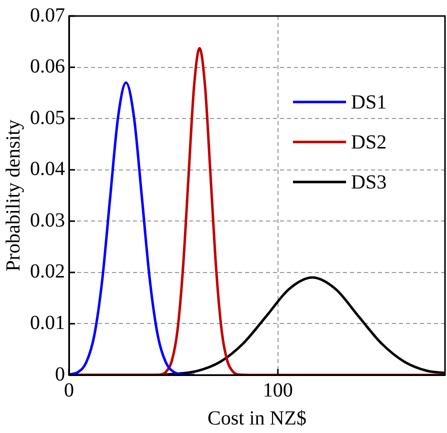  Describe the element at coordinates (47, 169) in the screenshot. I see `y-tick-label: 0.04` at that location.